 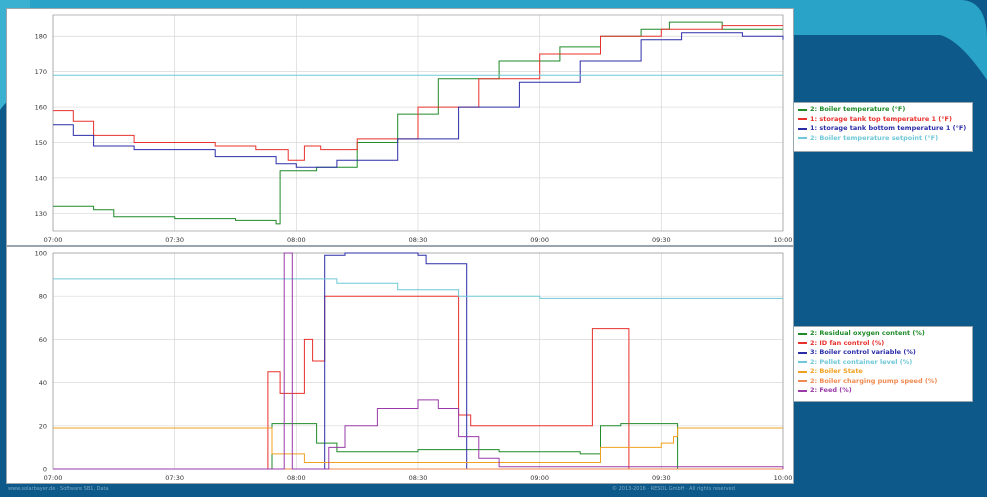 I want to click on legend-item: 2: Residual oxygen content (%), so click(x=883, y=334).